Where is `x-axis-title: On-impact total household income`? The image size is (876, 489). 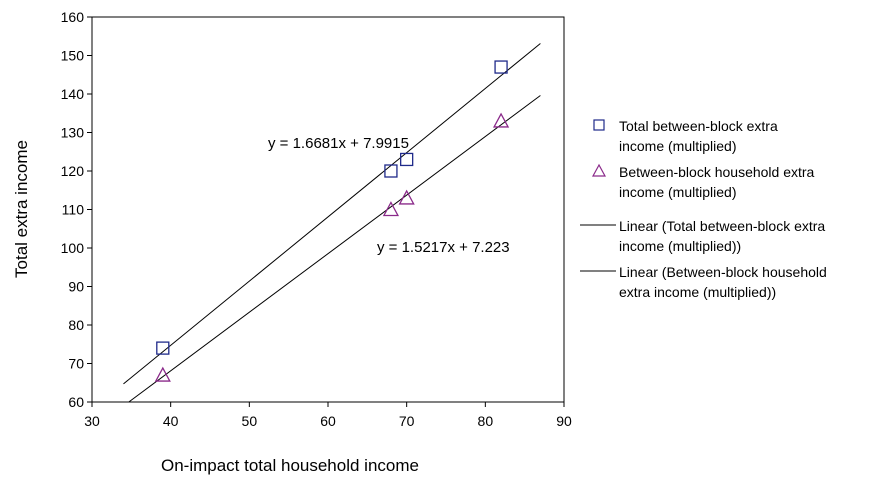
x-axis-title: On-impact total household income is located at coordinates (290, 465).